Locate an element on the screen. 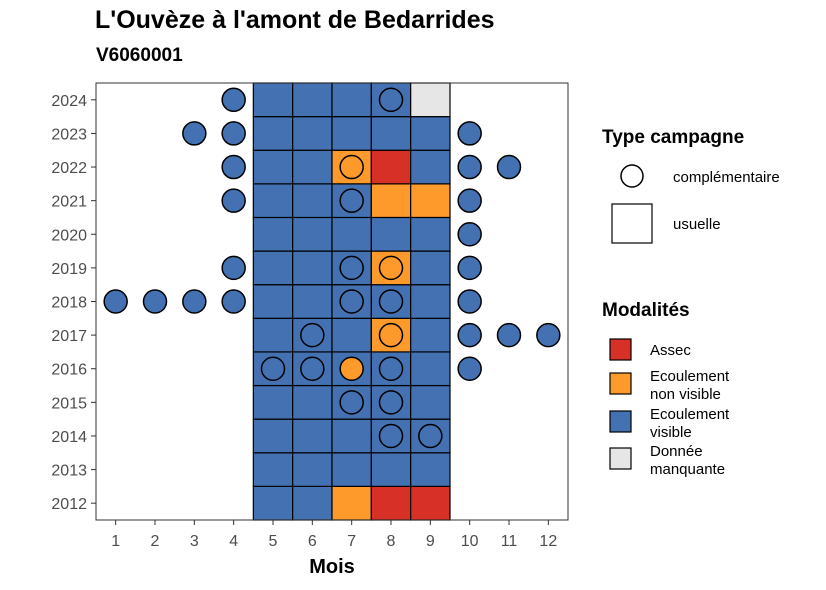 This screenshot has height=590, width=826. x-axis: 1 2 3 4 5 6 7 8 9 10 11 12 is located at coordinates (334, 535).